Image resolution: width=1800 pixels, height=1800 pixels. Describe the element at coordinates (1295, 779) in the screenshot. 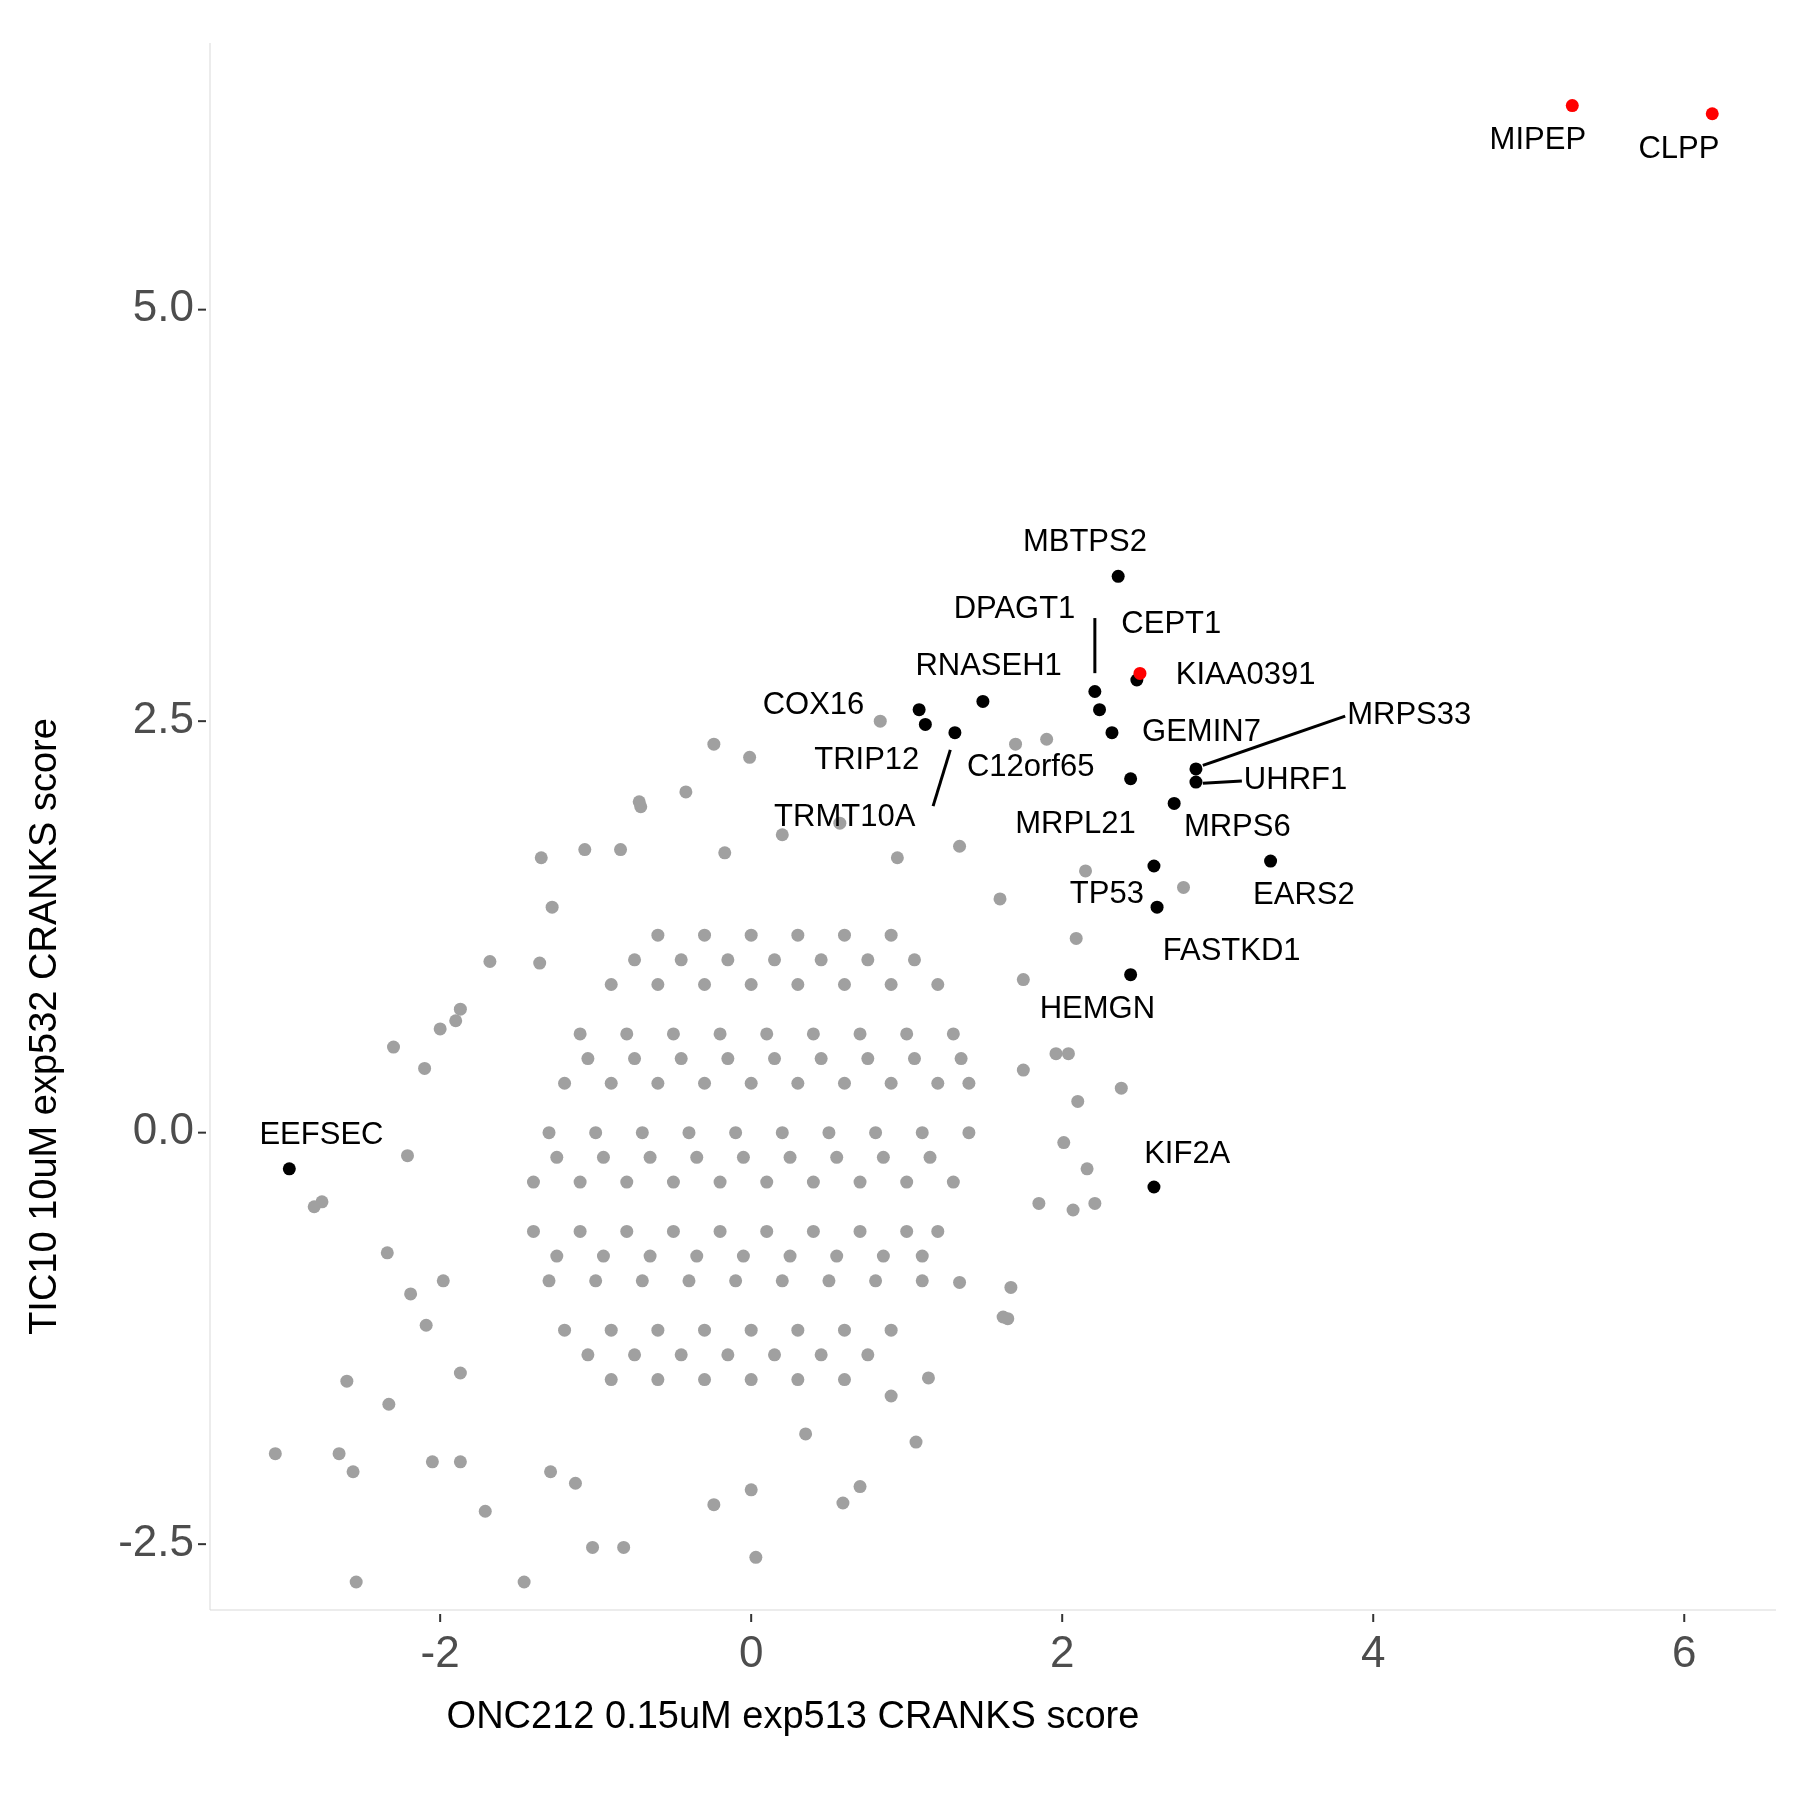

I see `annotation: UHRF1` at that location.